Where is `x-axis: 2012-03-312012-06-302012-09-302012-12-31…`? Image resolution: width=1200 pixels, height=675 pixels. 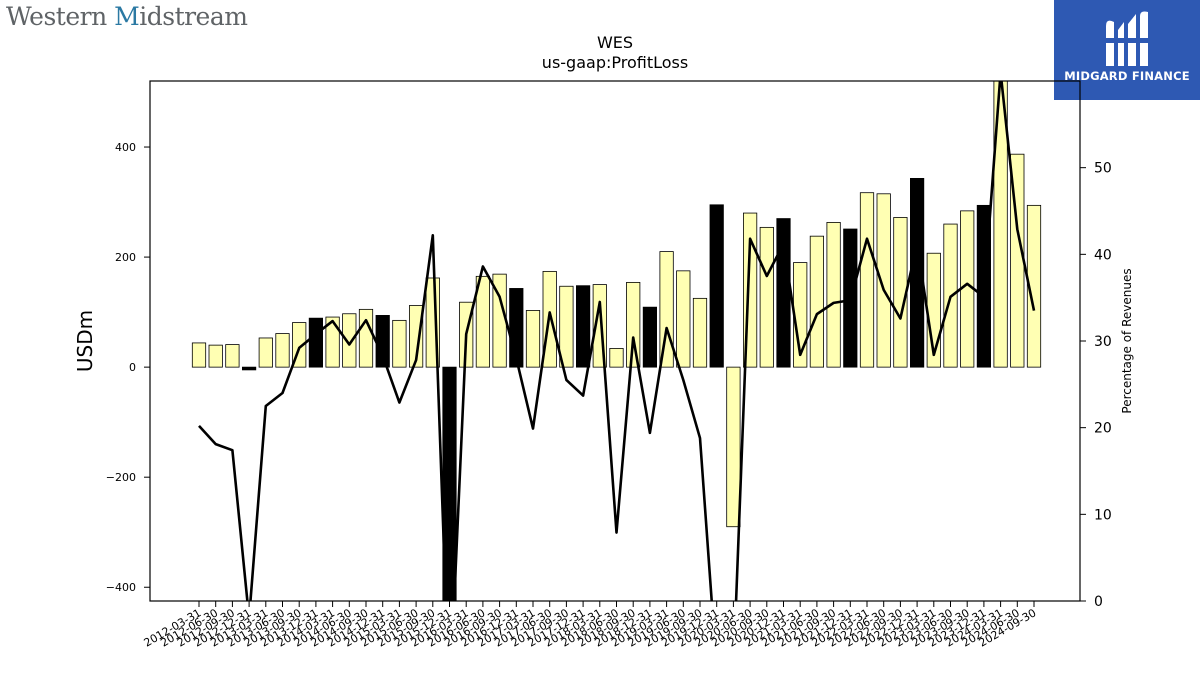 x-axis: 2012-03-312012-06-302012-09-302012-12-31… is located at coordinates (590, 625).